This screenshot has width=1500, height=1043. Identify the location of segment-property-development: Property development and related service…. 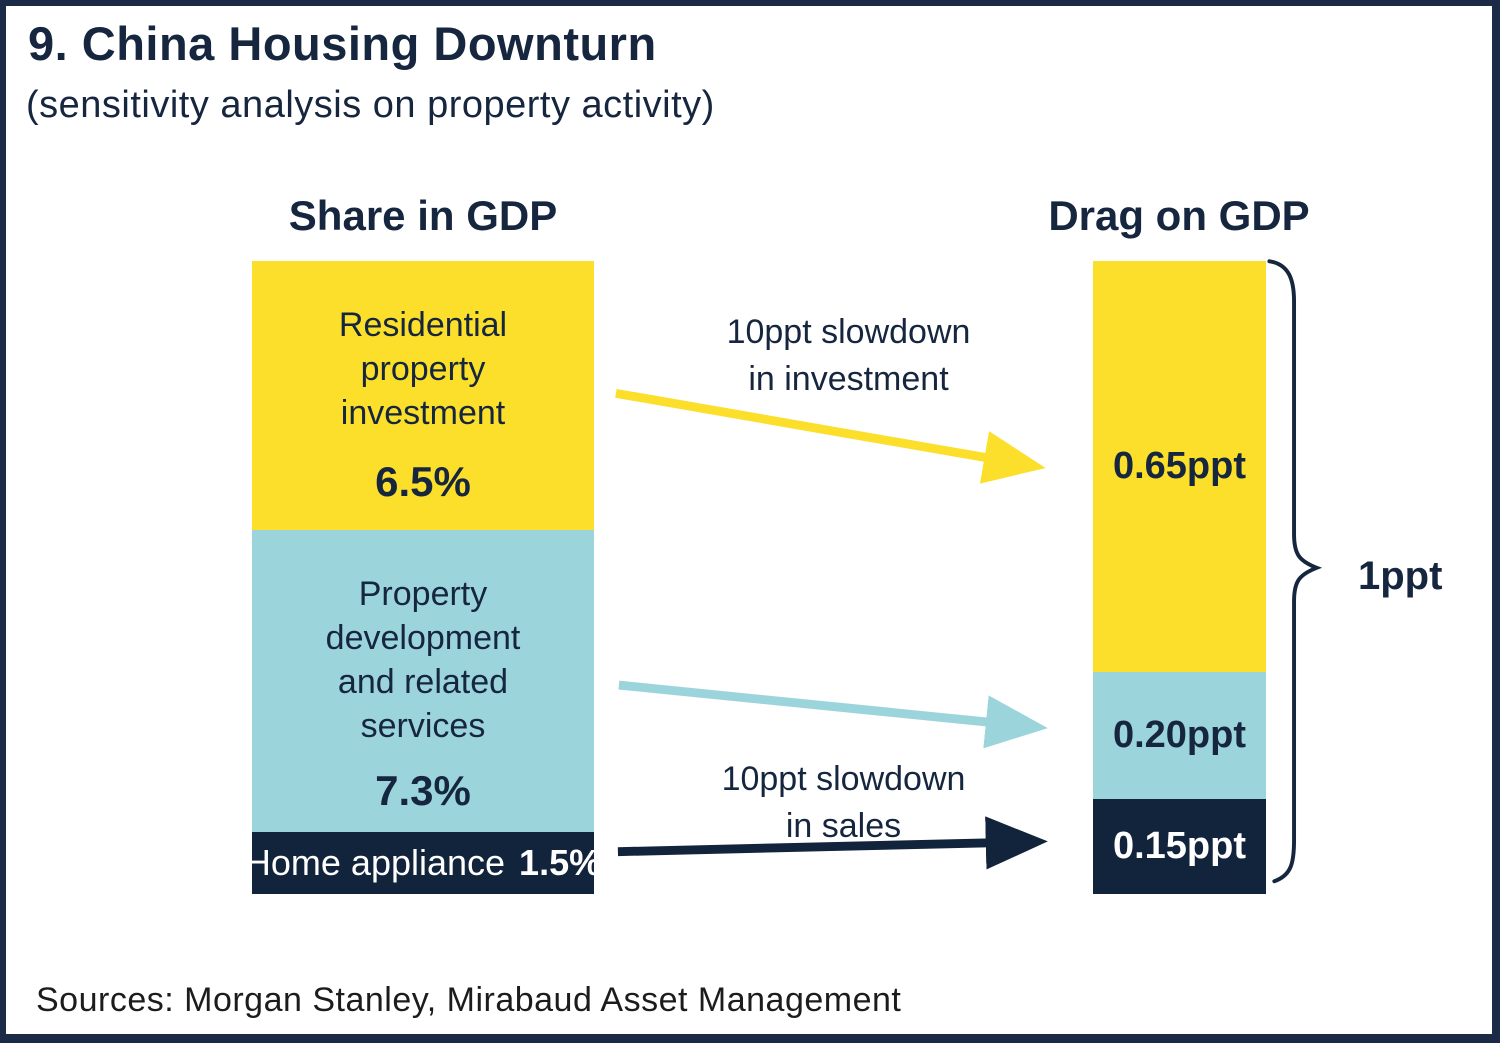
(423, 680).